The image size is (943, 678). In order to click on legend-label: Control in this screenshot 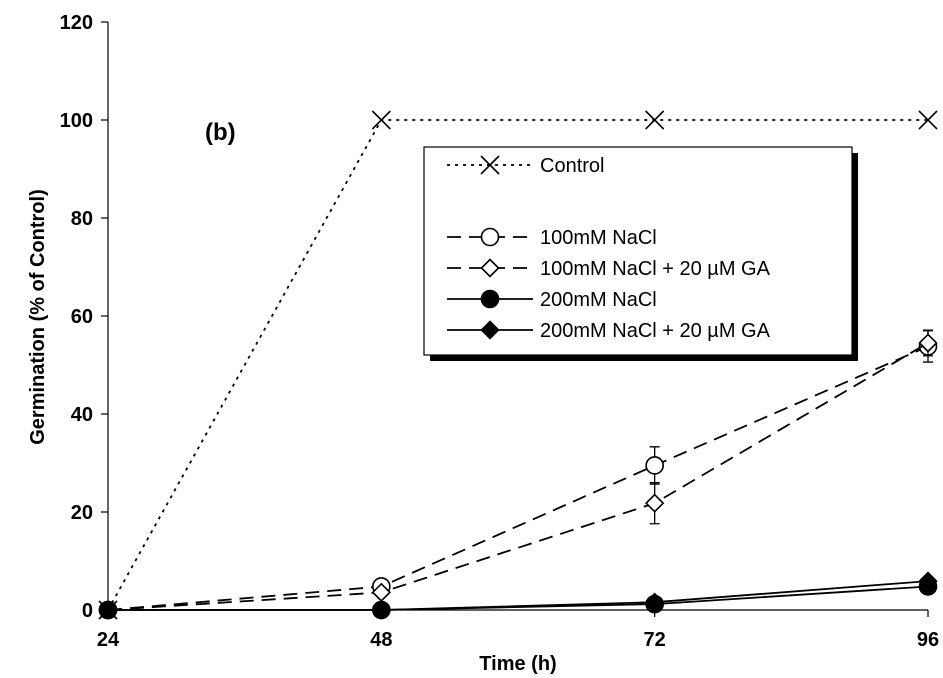, I will do `click(572, 166)`.